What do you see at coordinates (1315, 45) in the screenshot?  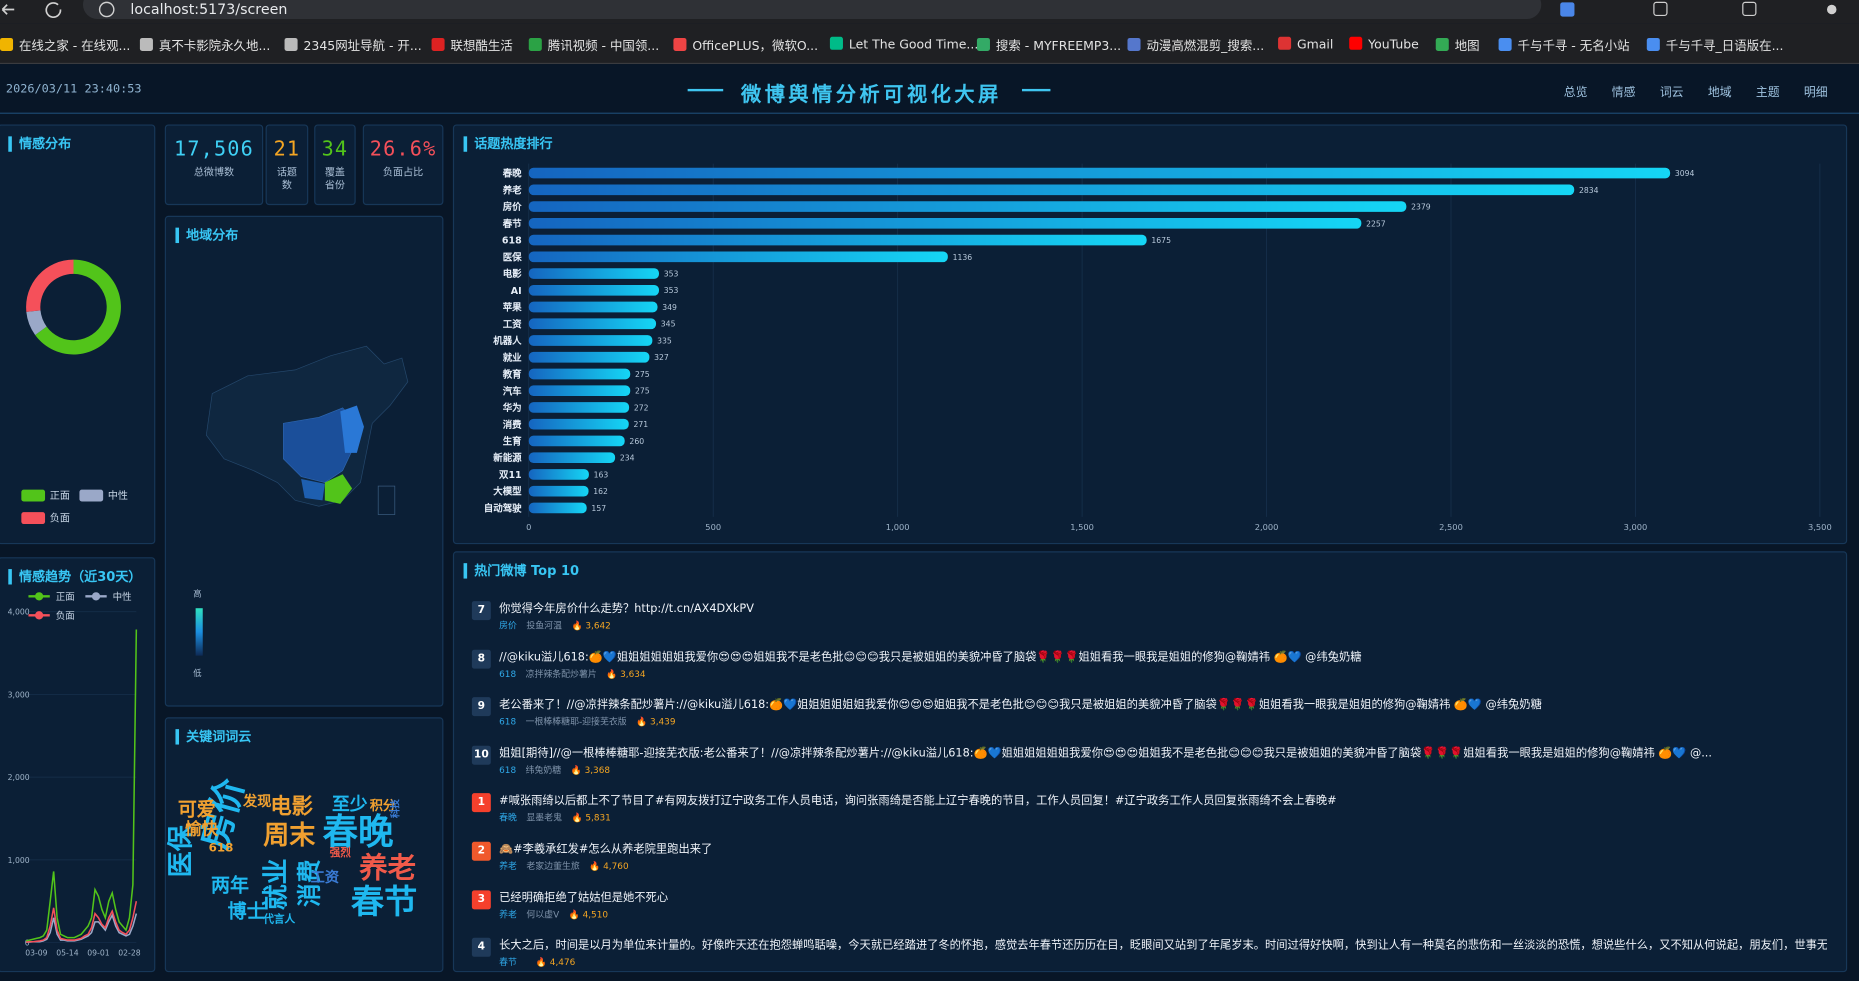 I see `bookmark-label: Gmail` at bounding box center [1315, 45].